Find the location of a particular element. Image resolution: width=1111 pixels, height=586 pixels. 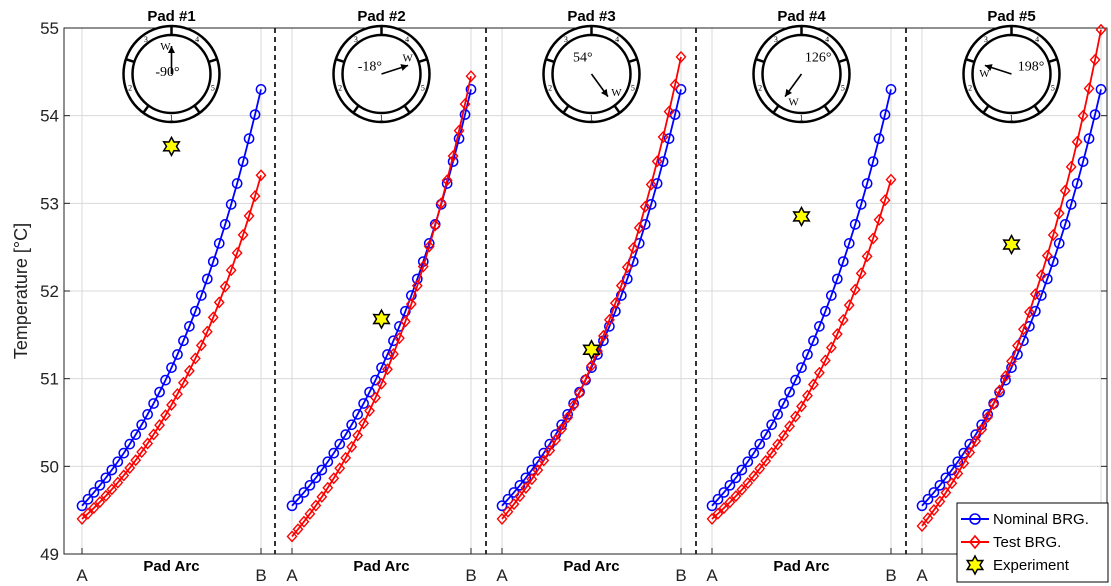

pad-3-nominal-point is located at coordinates (615, 311).